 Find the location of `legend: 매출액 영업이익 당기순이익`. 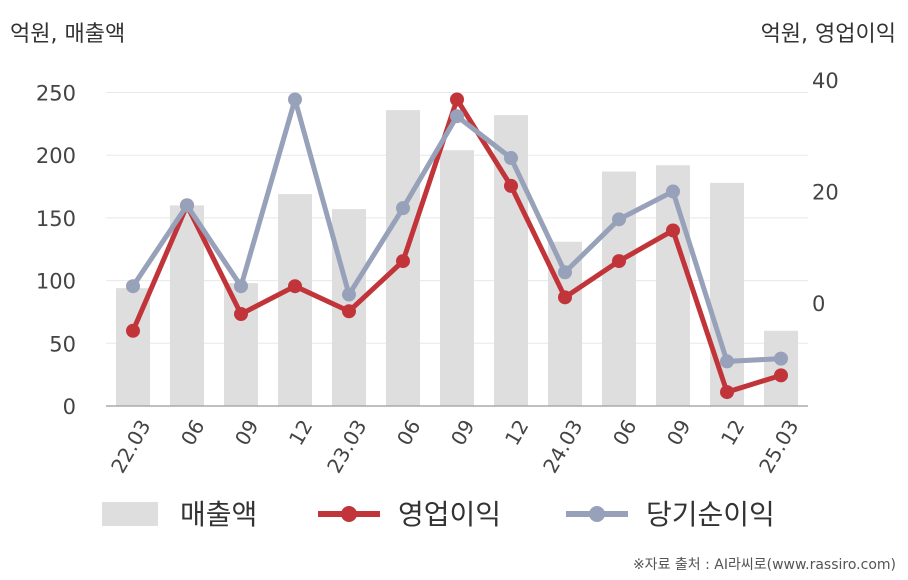

legend: 매출액 영업이익 당기순이익 is located at coordinates (438, 514).